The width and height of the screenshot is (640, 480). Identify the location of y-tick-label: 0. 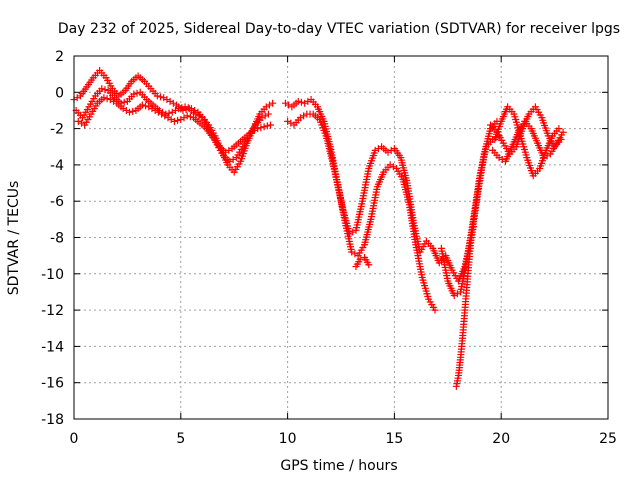
(59, 93).